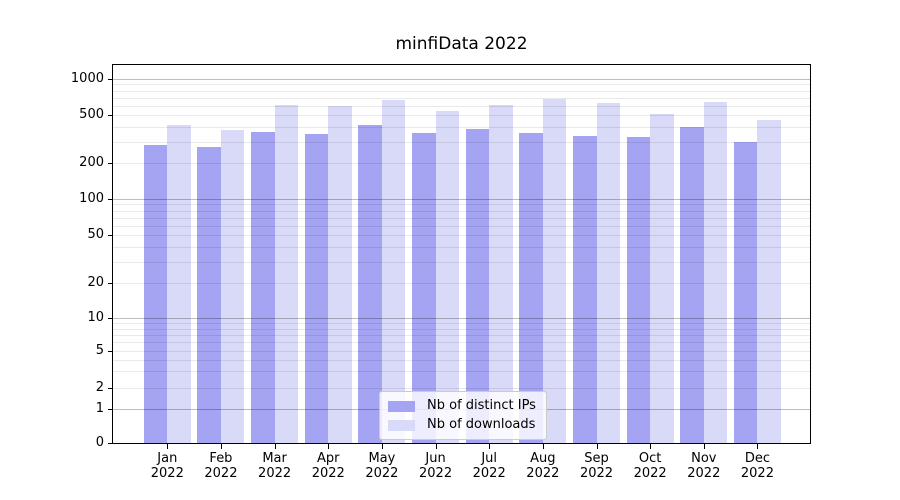 The width and height of the screenshot is (900, 500). I want to click on bar-distinct-ips-jun, so click(424, 287).